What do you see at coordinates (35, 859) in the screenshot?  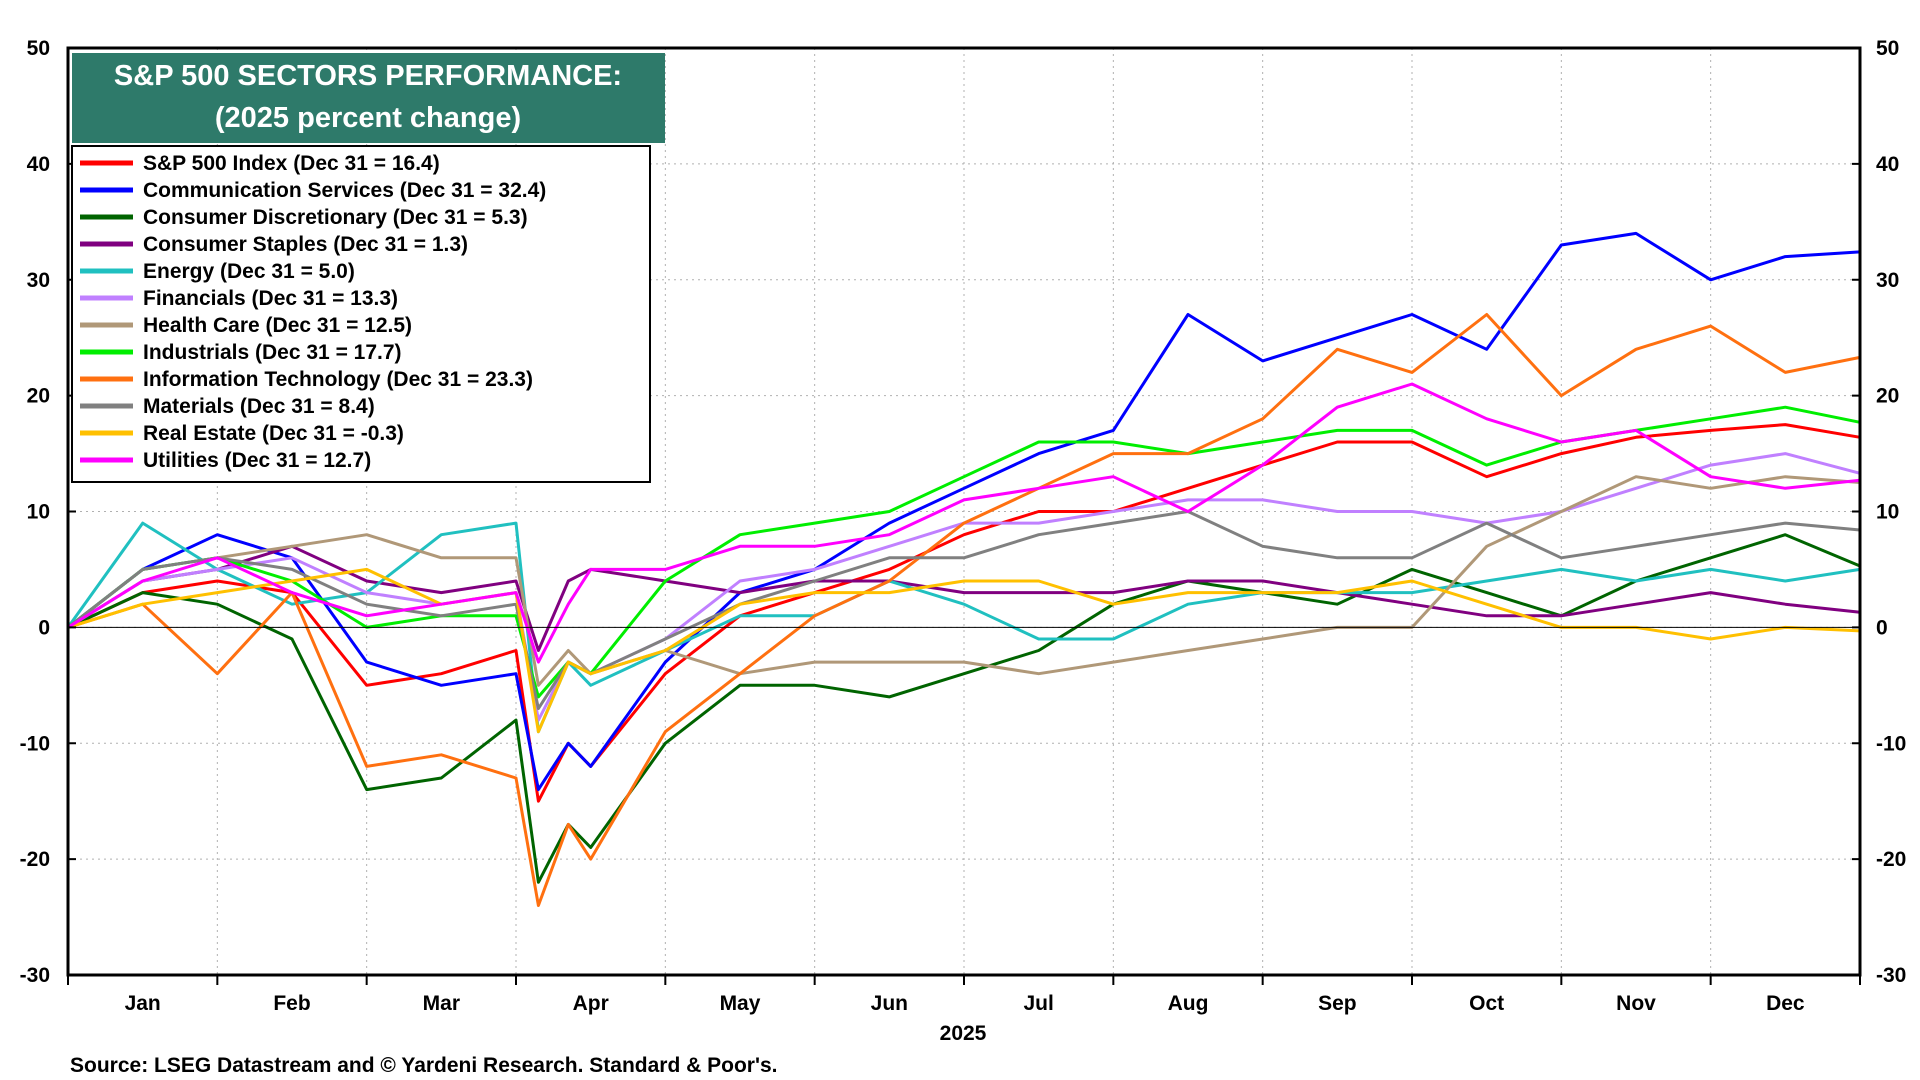 I see `y-tick-label-left: -20` at bounding box center [35, 859].